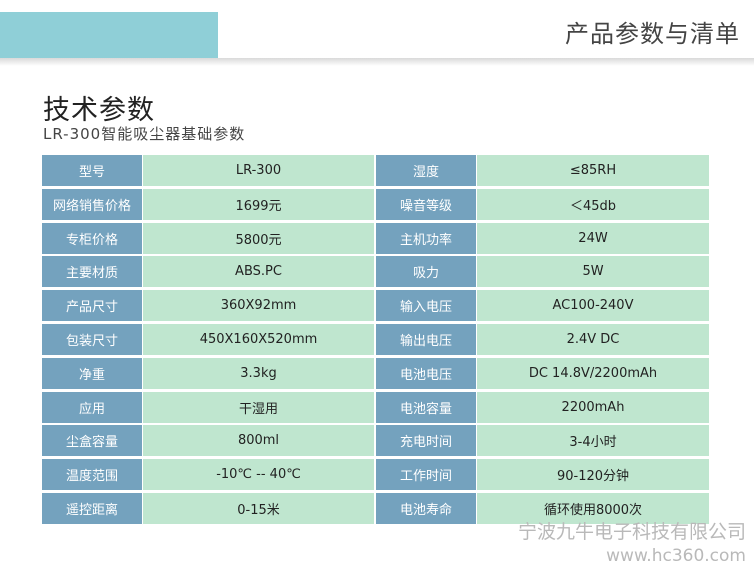  What do you see at coordinates (92, 170) in the screenshot?
I see `spec-label: 型号` at bounding box center [92, 170].